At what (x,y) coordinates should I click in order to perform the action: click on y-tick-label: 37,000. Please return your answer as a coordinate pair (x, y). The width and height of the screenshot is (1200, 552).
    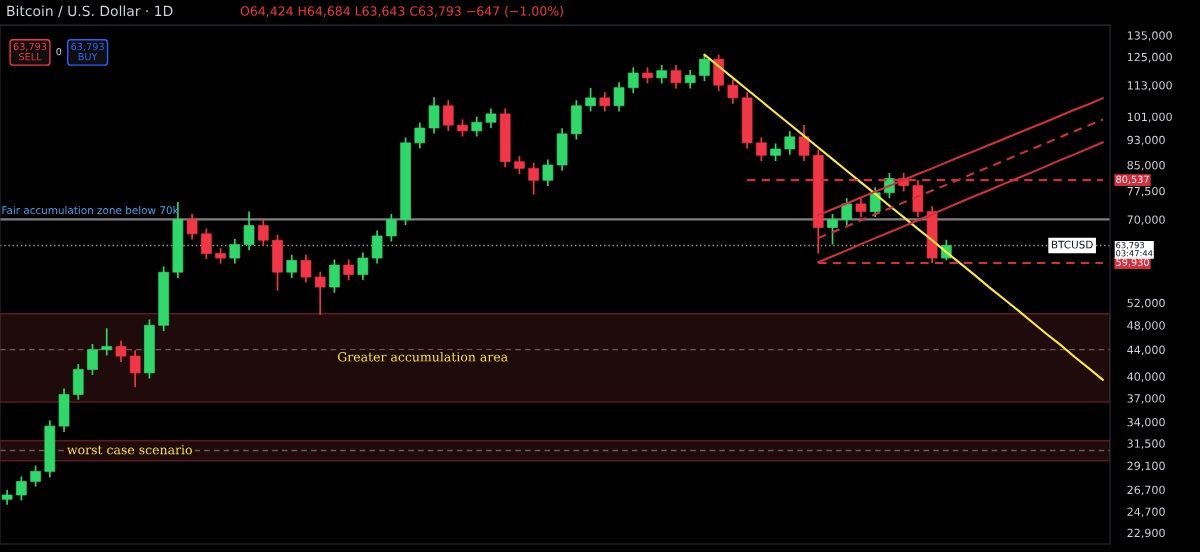
    Looking at the image, I should click on (1146, 399).